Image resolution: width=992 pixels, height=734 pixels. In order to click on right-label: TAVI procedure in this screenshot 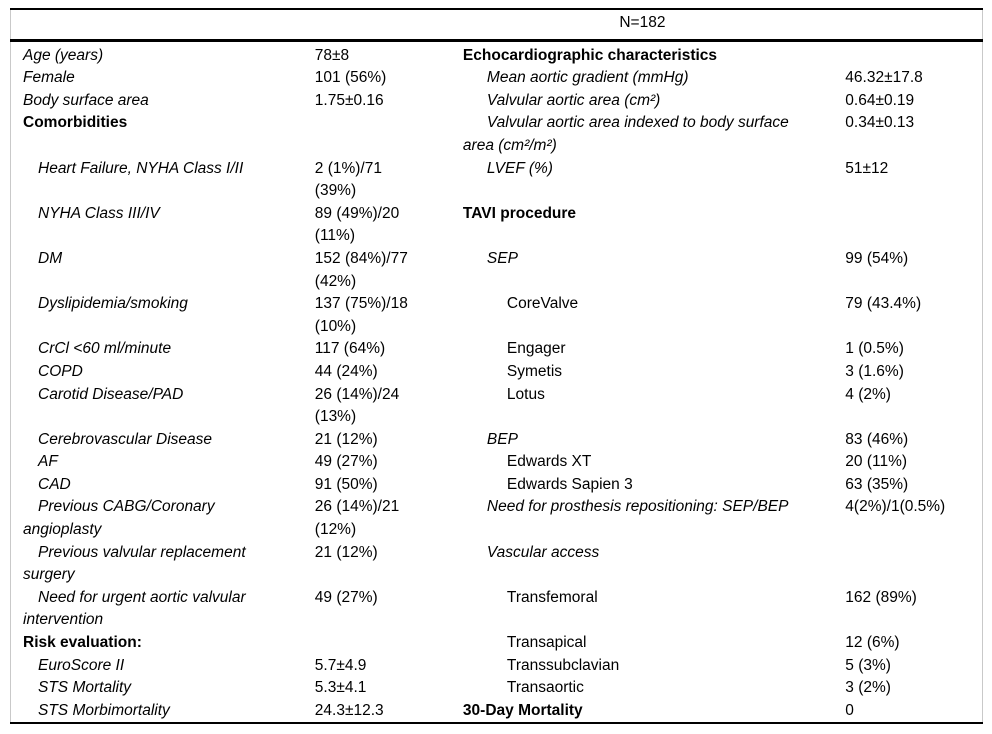, I will do `click(519, 213)`.